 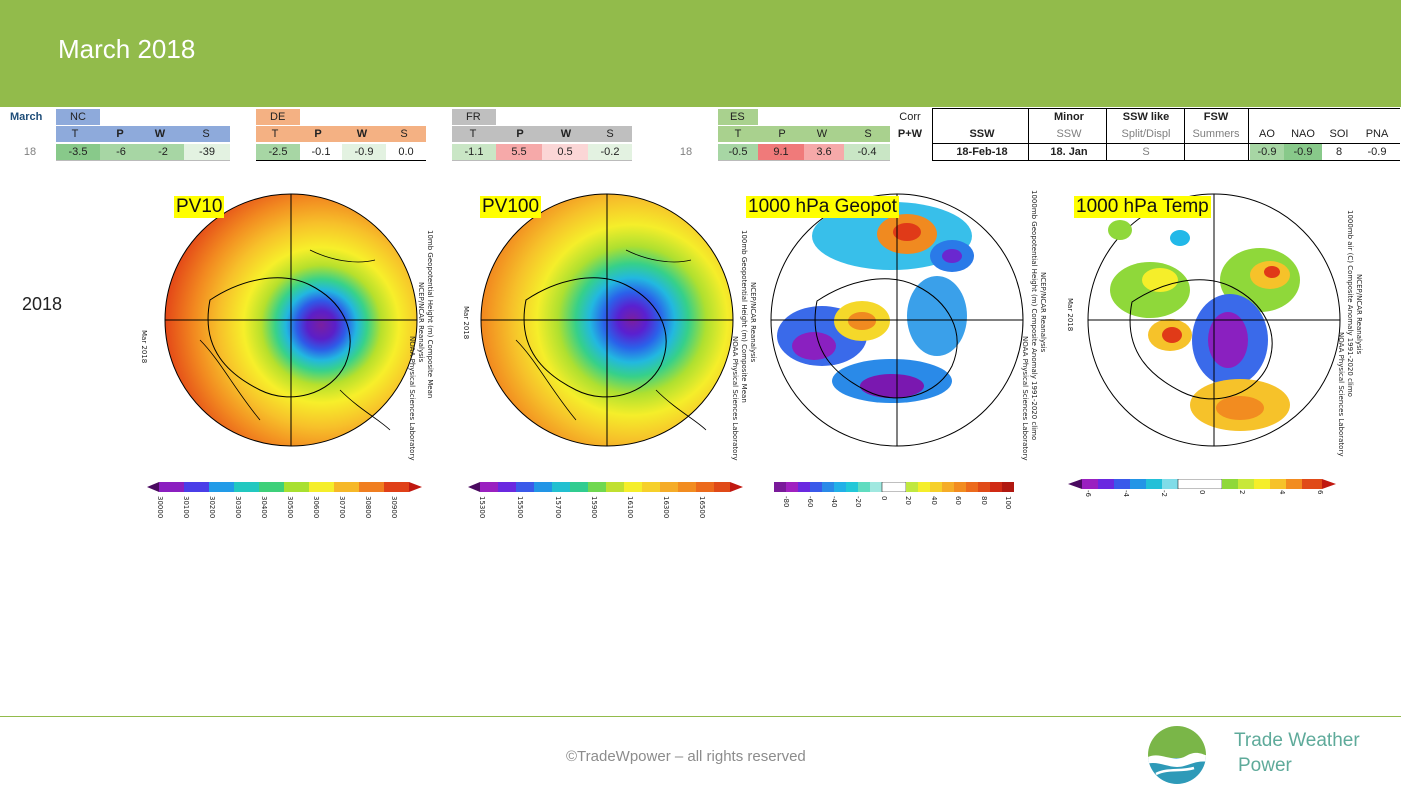 What do you see at coordinates (1043, 312) in the screenshot?
I see `geopot-credit-1: NCEP/NCAR Reanalysis` at bounding box center [1043, 312].